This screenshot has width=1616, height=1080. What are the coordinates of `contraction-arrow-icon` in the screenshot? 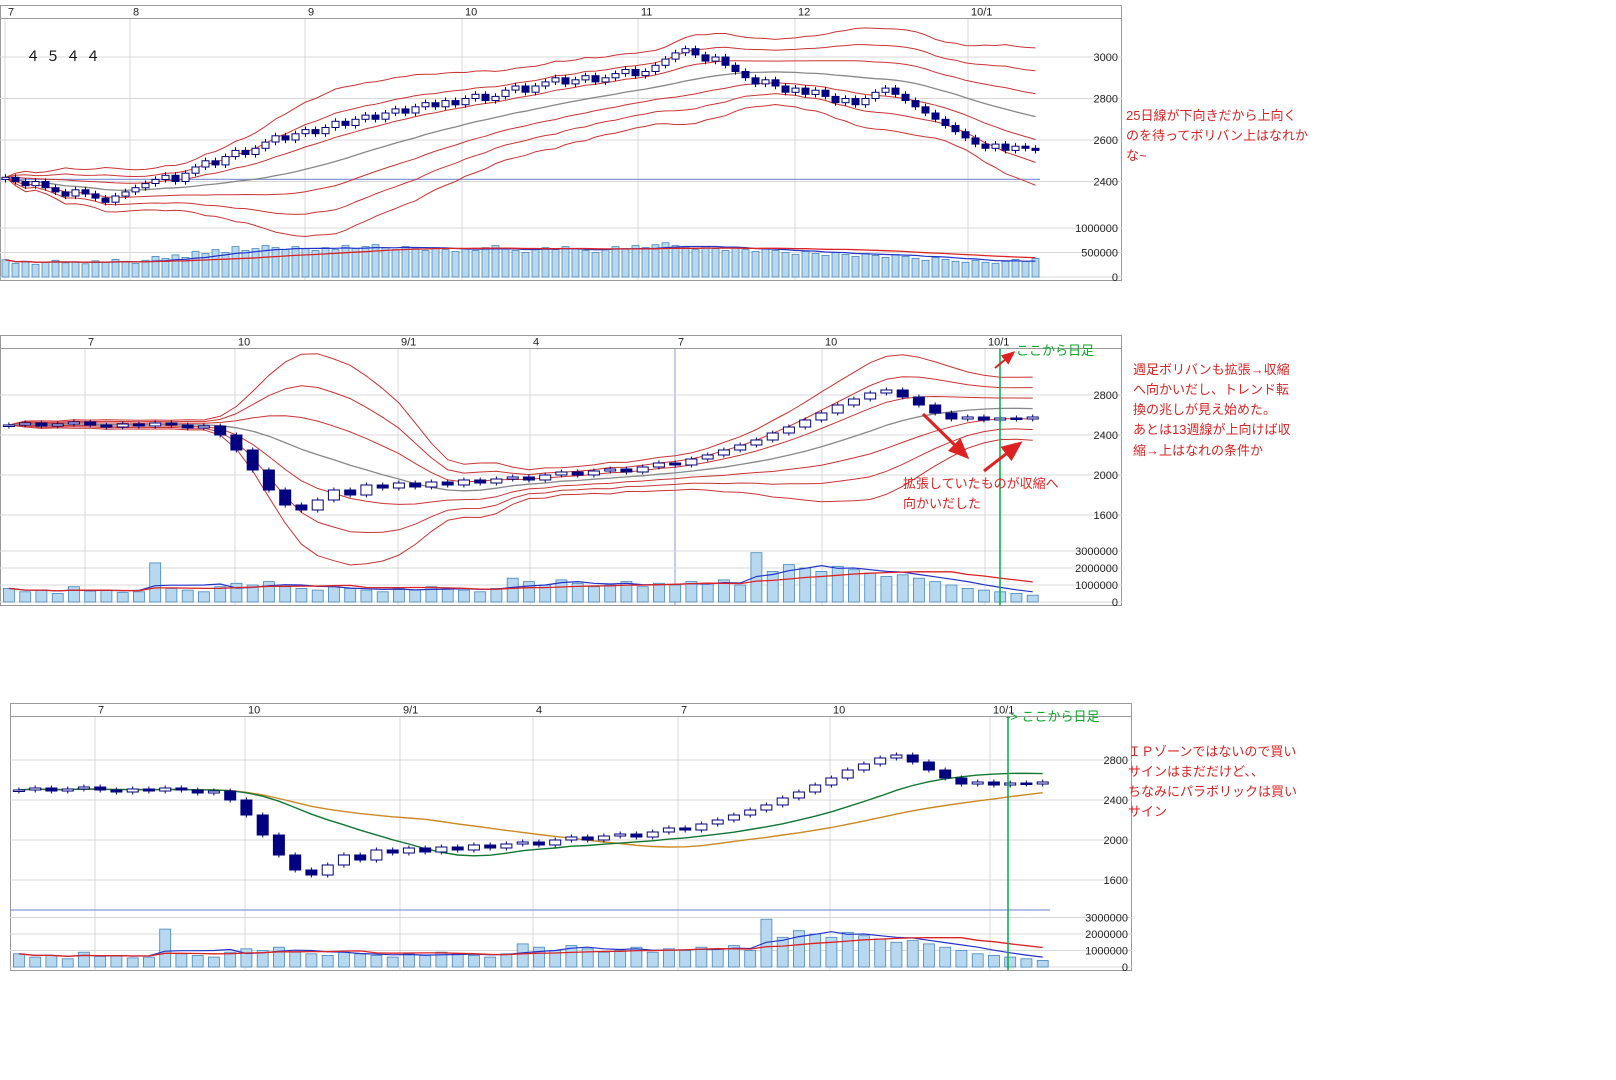 It's located at (1003, 457).